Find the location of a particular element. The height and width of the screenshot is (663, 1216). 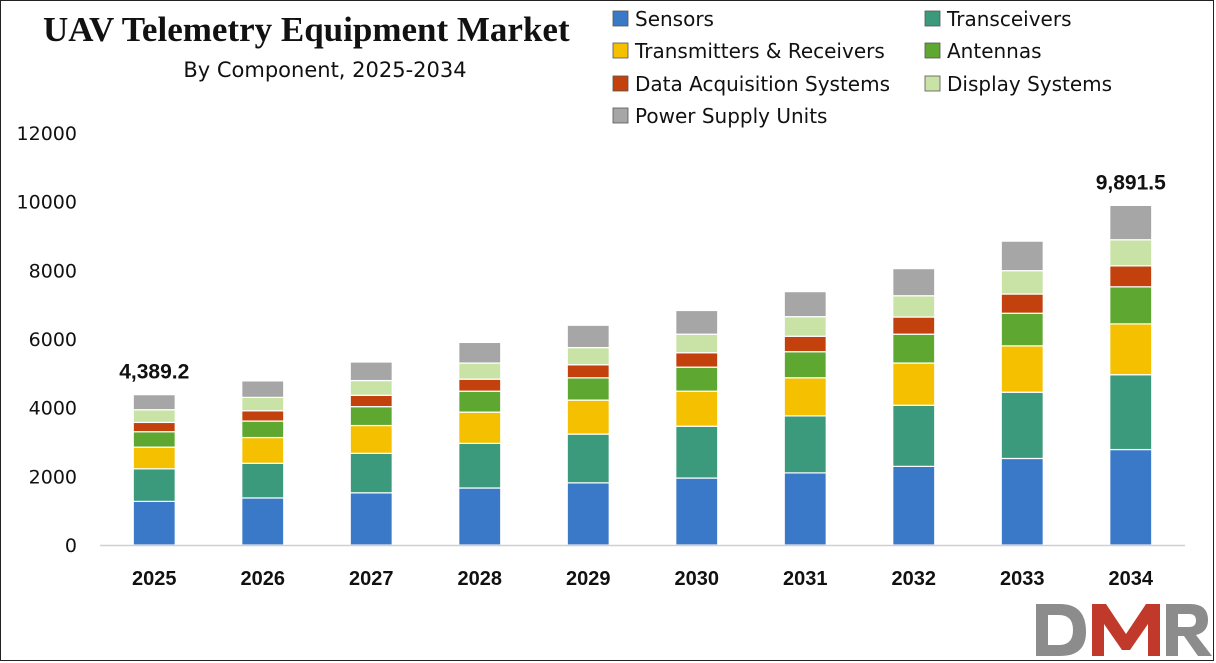

dmr-logo is located at coordinates (1122, 629).